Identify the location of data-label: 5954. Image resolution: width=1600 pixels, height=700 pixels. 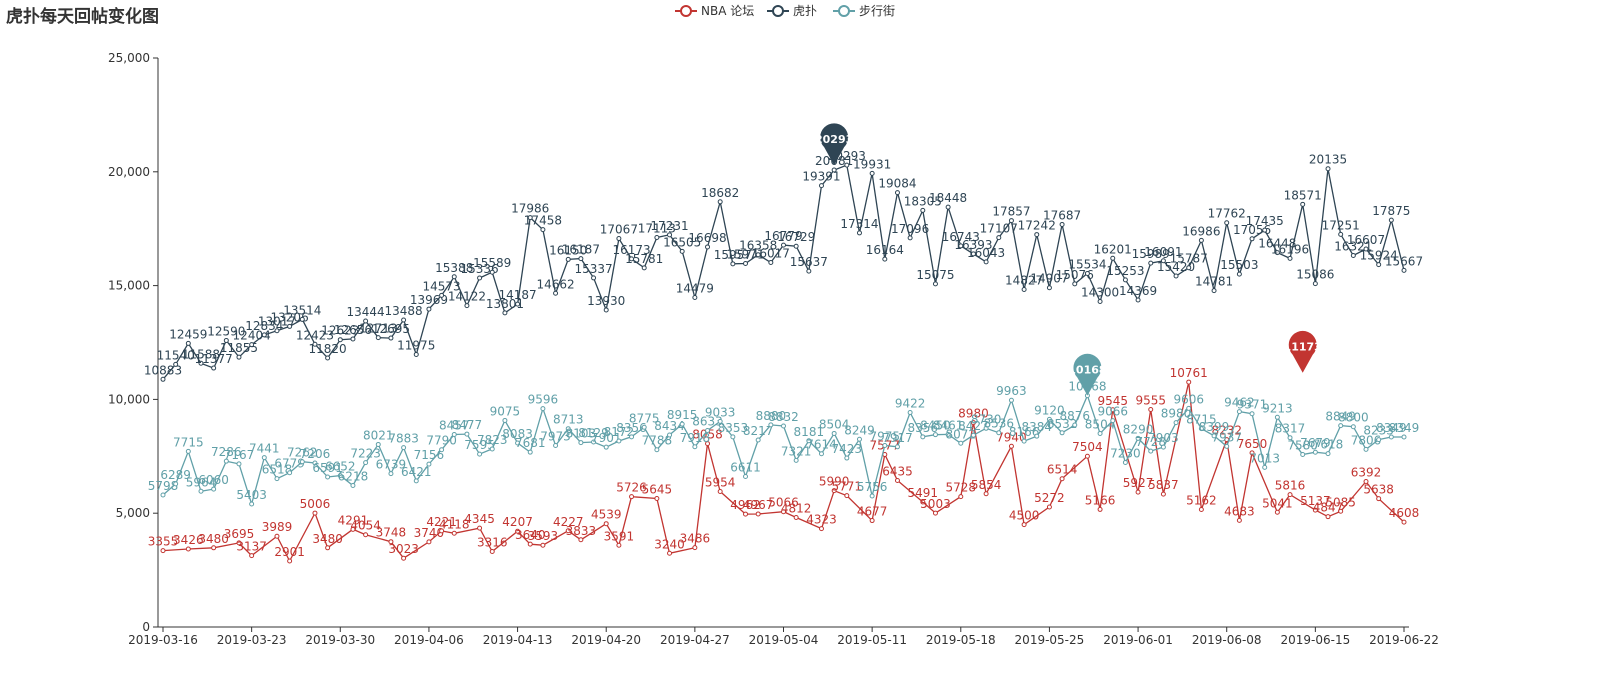
(720, 482).